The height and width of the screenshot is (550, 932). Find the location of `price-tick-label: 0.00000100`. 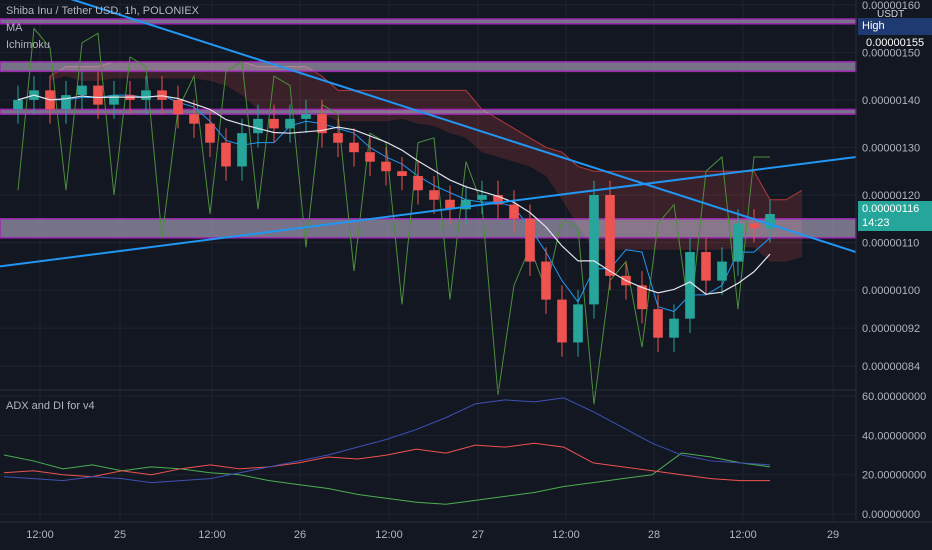

price-tick-label: 0.00000100 is located at coordinates (891, 291).